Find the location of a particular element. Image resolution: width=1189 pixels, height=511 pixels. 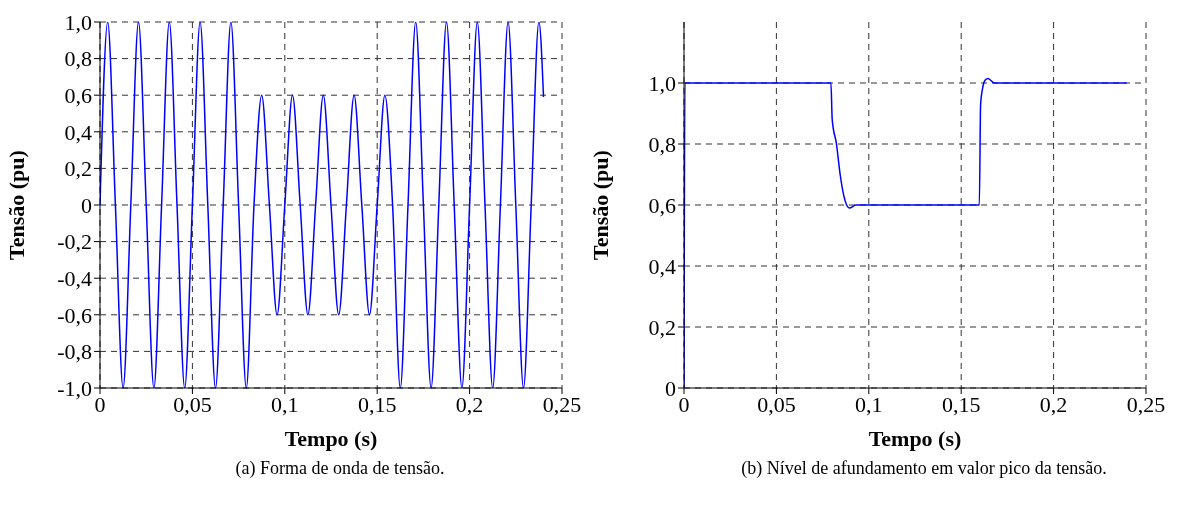

y-tick-label: -0,8 is located at coordinates (74, 352).